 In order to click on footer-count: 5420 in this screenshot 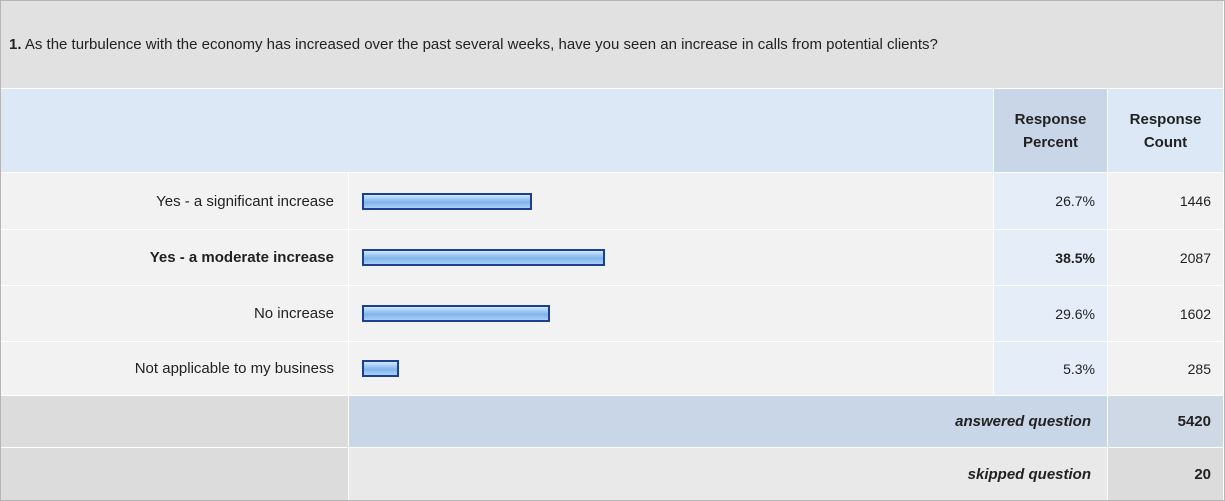, I will do `click(1166, 422)`.